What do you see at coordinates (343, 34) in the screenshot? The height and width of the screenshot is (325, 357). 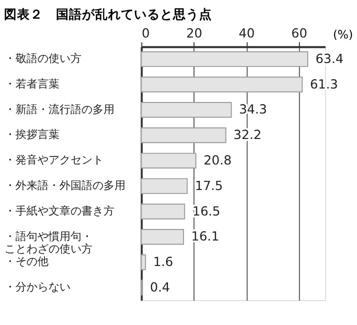 I see `x-axis-title: (%)` at bounding box center [343, 34].